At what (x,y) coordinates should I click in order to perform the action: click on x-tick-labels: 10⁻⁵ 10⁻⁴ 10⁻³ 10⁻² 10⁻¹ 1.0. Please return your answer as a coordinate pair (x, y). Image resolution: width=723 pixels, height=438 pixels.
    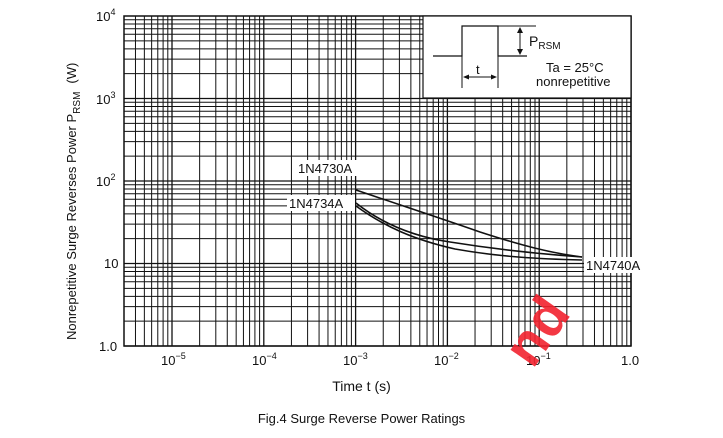
    Looking at the image, I should click on (400, 359).